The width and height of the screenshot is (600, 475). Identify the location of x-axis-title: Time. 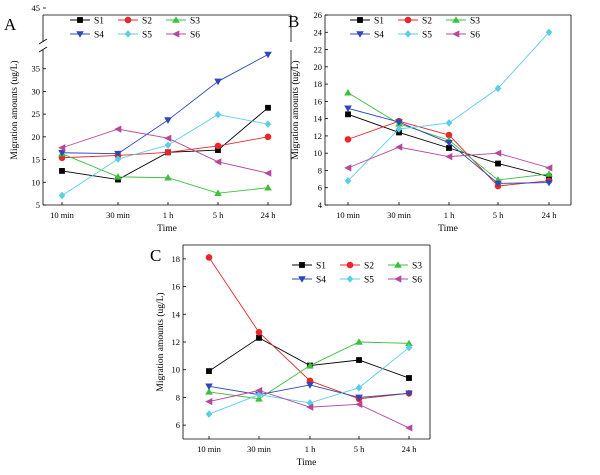
(167, 229).